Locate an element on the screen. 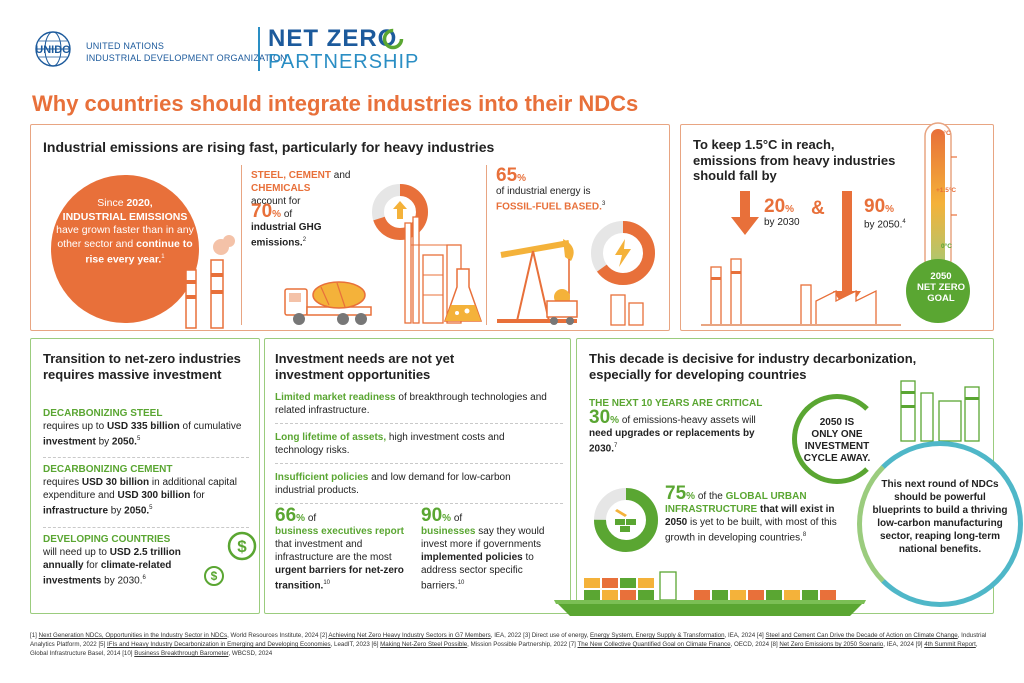 This screenshot has height=683, width=1024. title-line-2: emissions from heavy industries is located at coordinates (794, 160).